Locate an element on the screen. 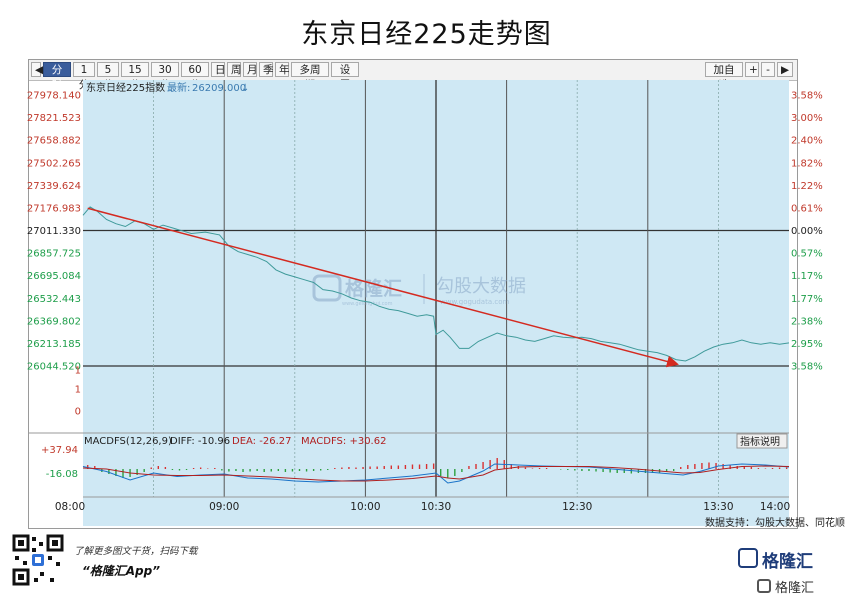 The width and height of the screenshot is (853, 599). latest-arrow-icon: ↓ is located at coordinates (245, 88).